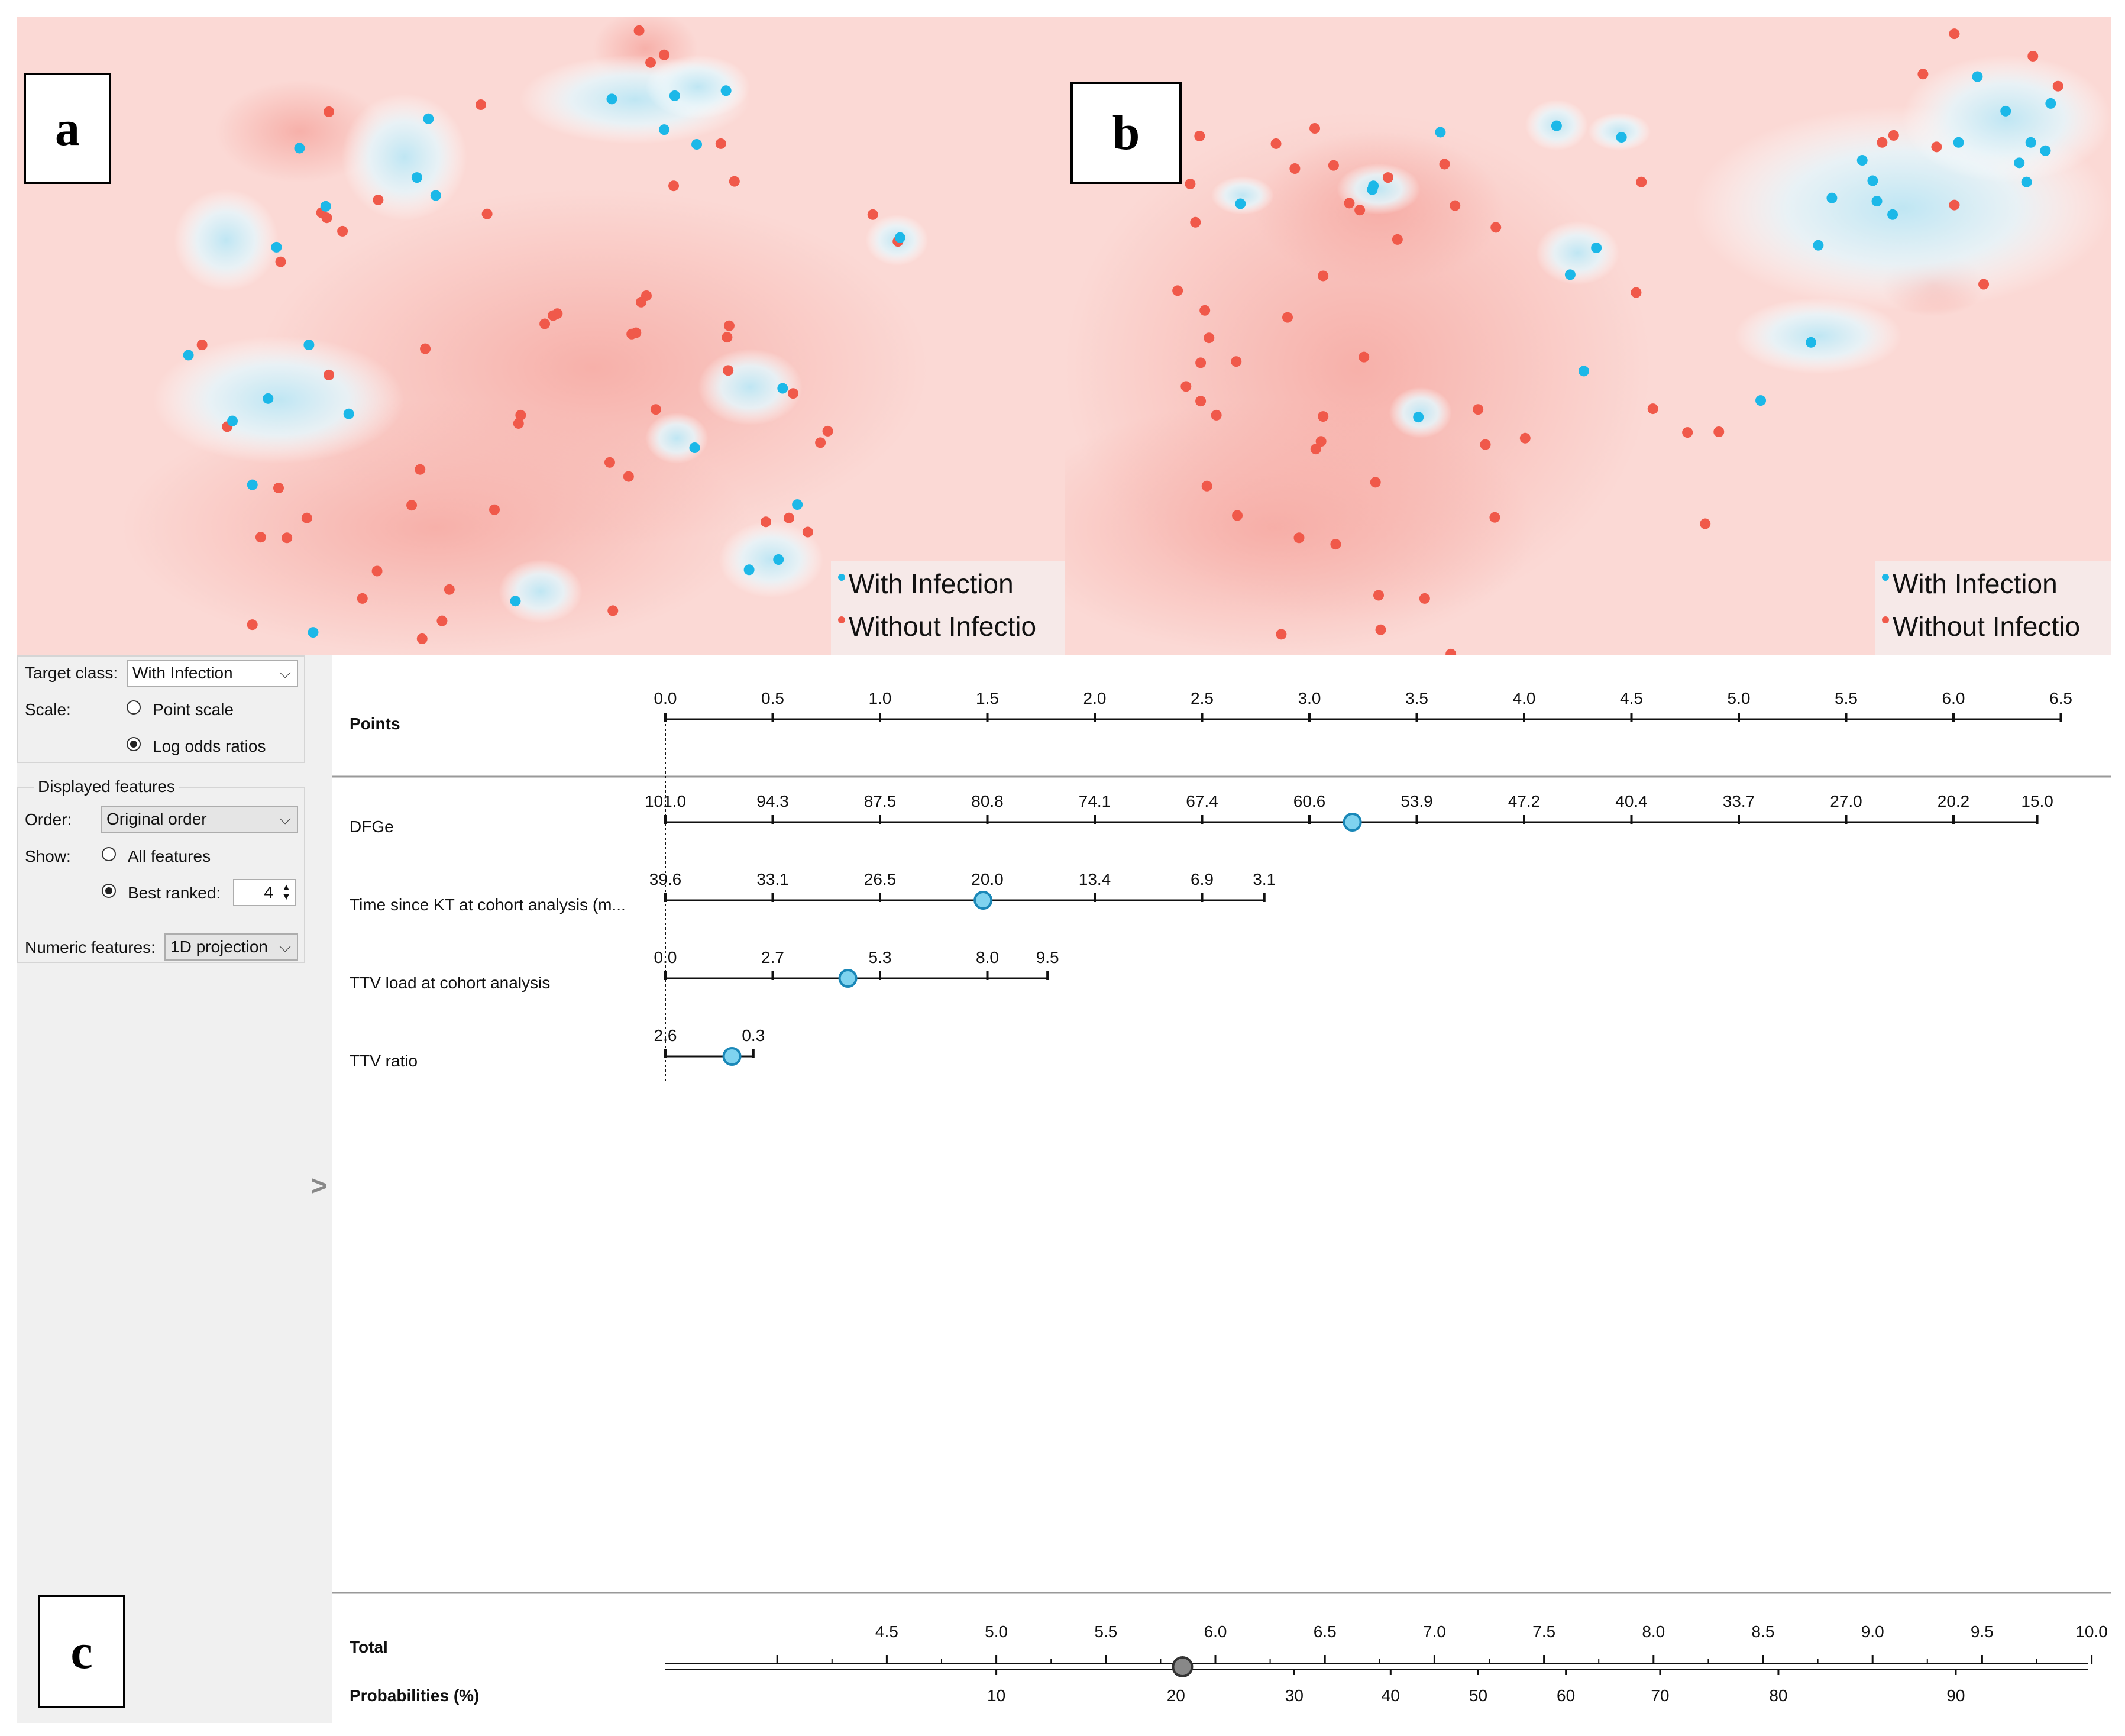 This screenshot has height=1736, width=2125. I want to click on feature-tick-label: 80.8, so click(987, 801).